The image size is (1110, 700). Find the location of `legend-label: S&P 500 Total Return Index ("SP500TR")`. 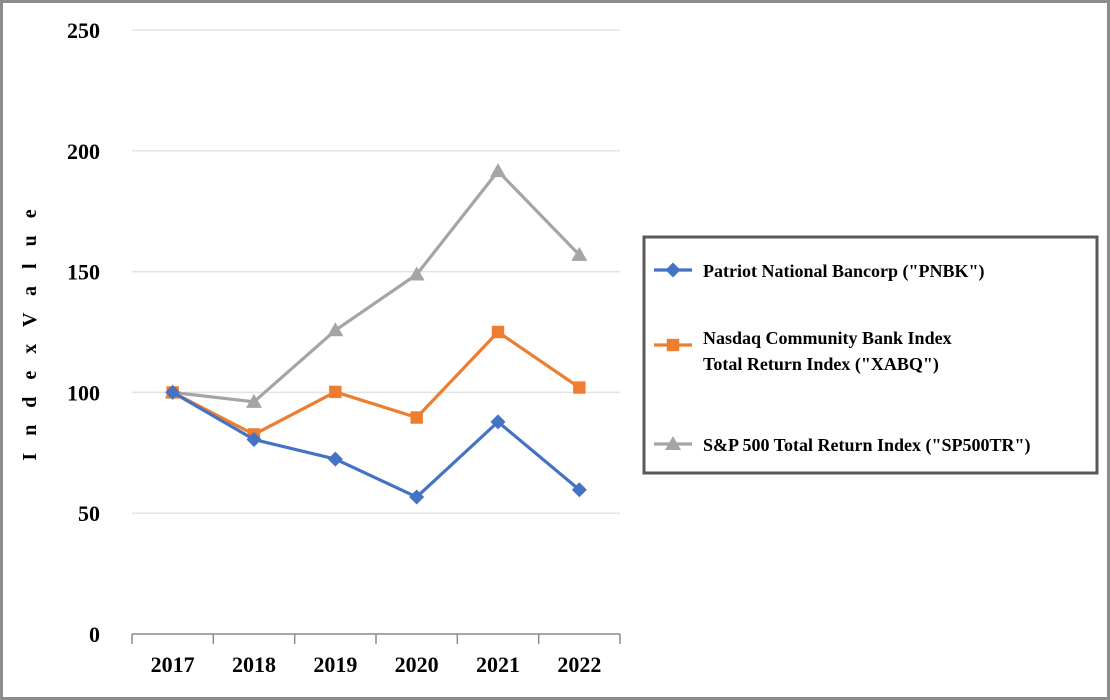

legend-label: S&P 500 Total Return Index ("SP500TR") is located at coordinates (867, 445).